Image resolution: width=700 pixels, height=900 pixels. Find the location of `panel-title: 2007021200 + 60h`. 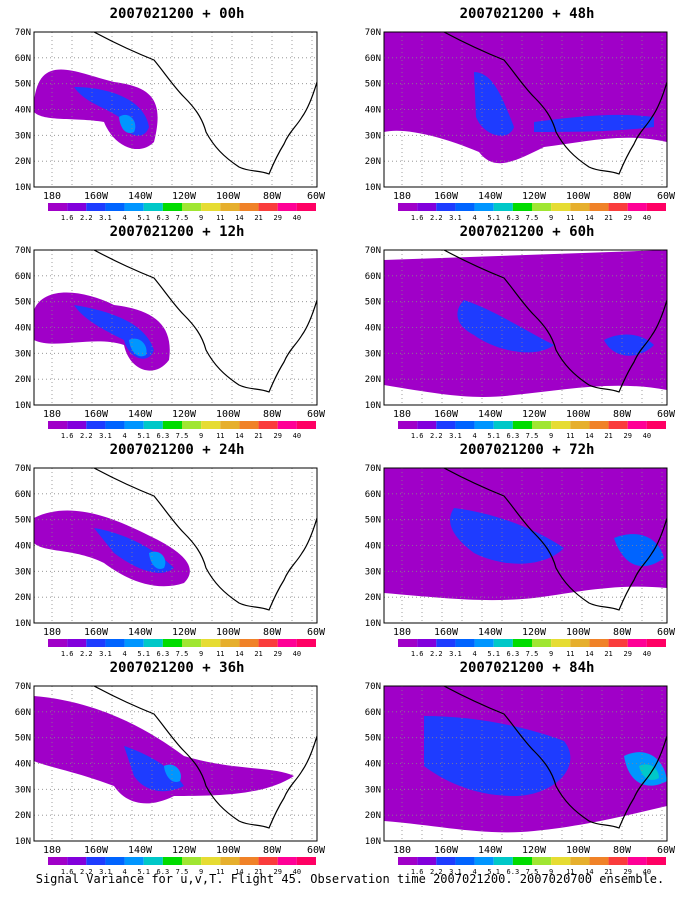

panel-title: 2007021200 + 60h is located at coordinates (527, 232).